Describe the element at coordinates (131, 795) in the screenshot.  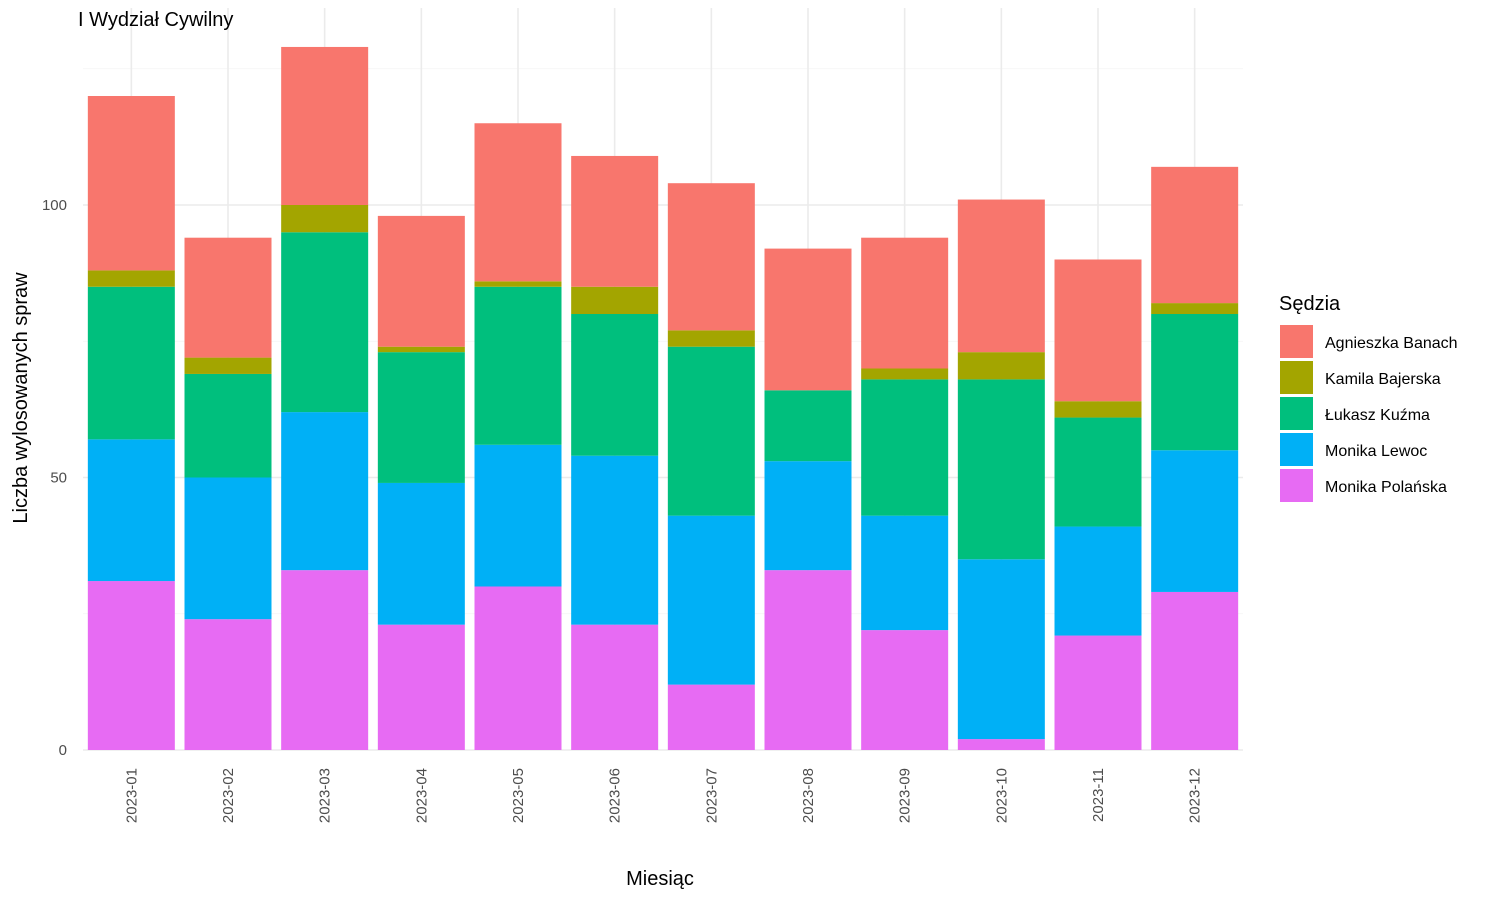
I see `x-tick-label: 2023-01` at that location.